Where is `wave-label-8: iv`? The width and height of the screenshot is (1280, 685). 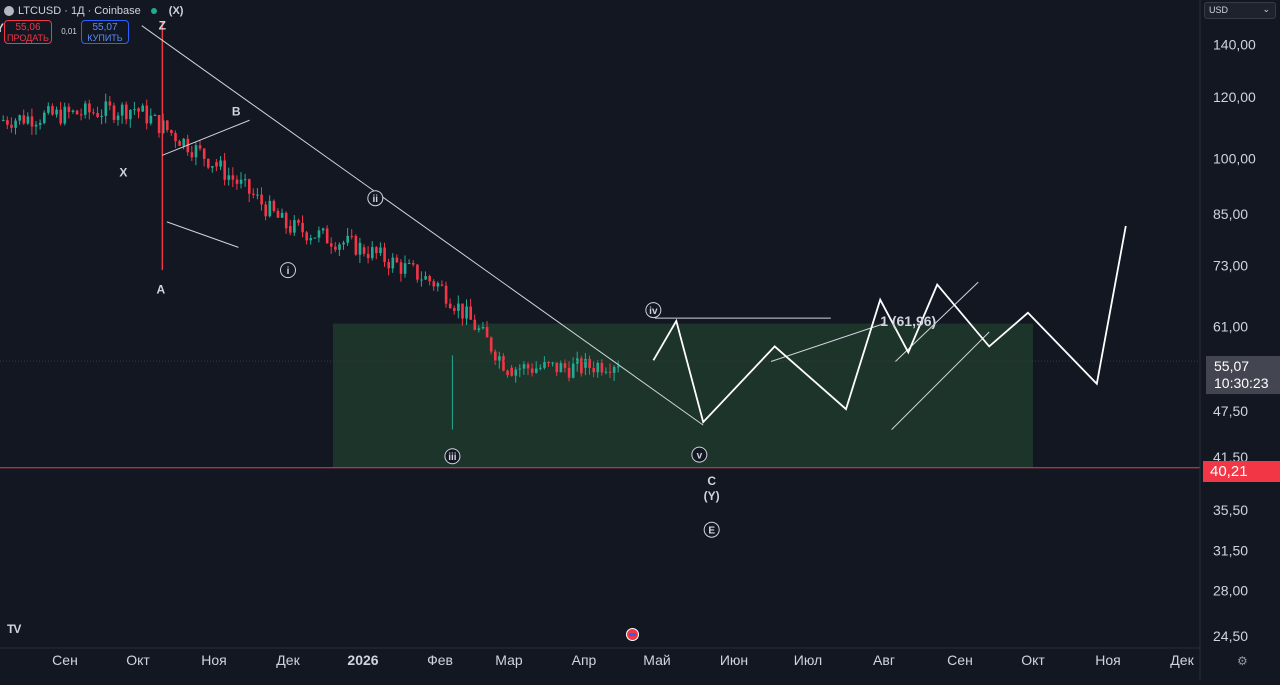
wave-label-8: iv is located at coordinates (653, 311).